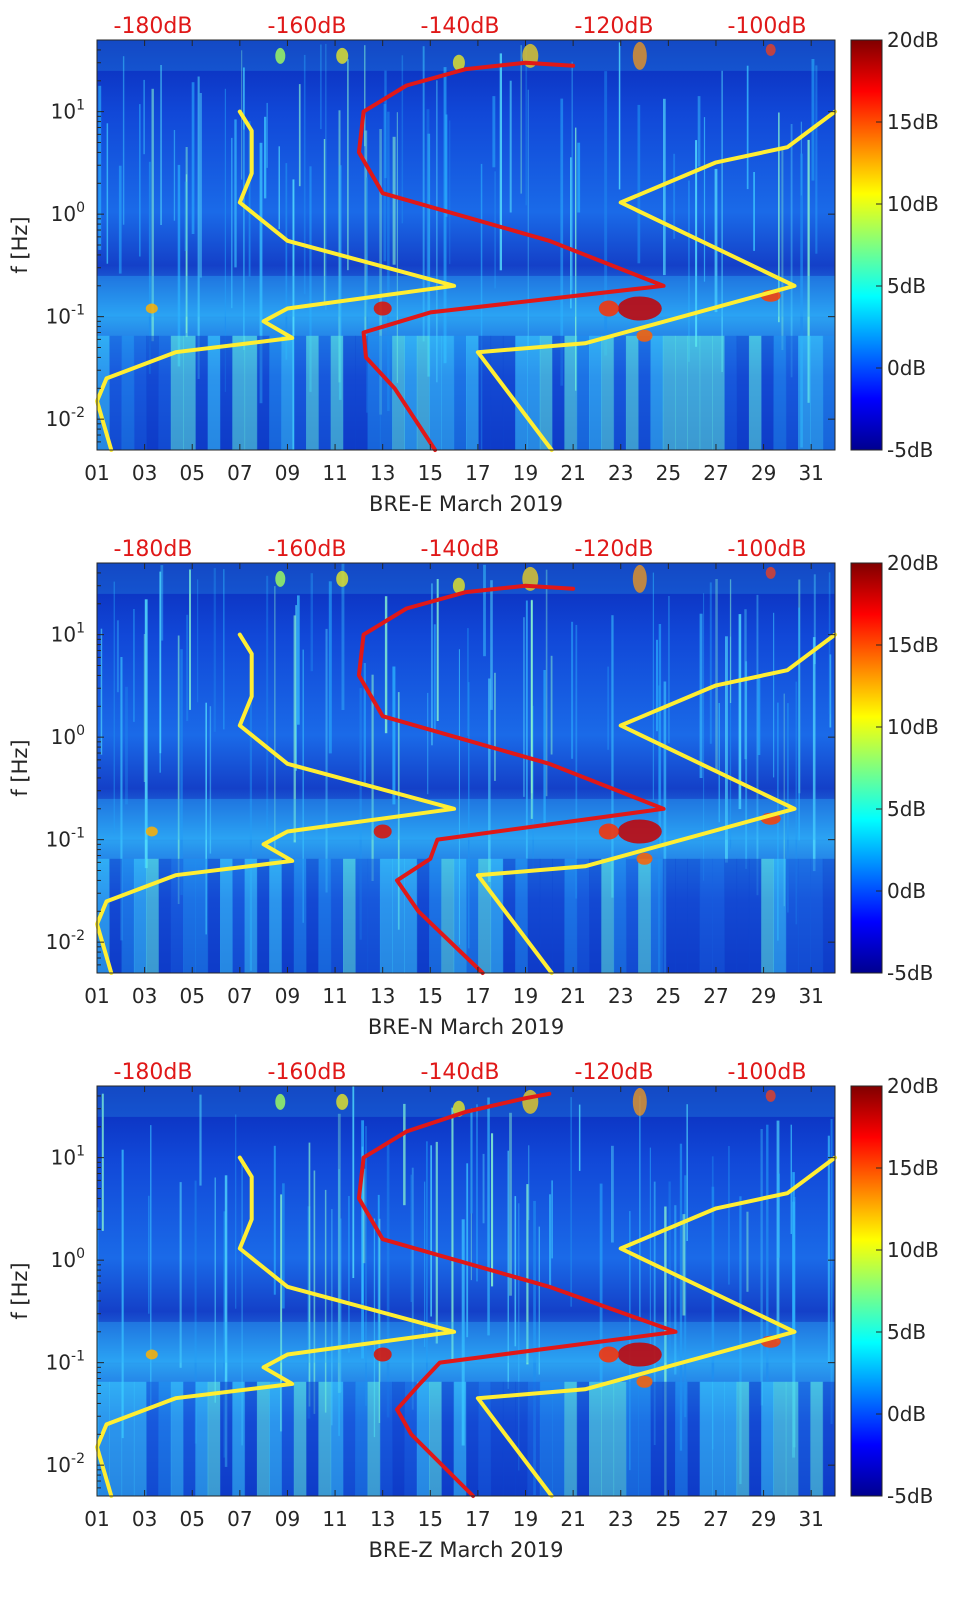  What do you see at coordinates (466, 1342) in the screenshot?
I see `microseism-band` at bounding box center [466, 1342].